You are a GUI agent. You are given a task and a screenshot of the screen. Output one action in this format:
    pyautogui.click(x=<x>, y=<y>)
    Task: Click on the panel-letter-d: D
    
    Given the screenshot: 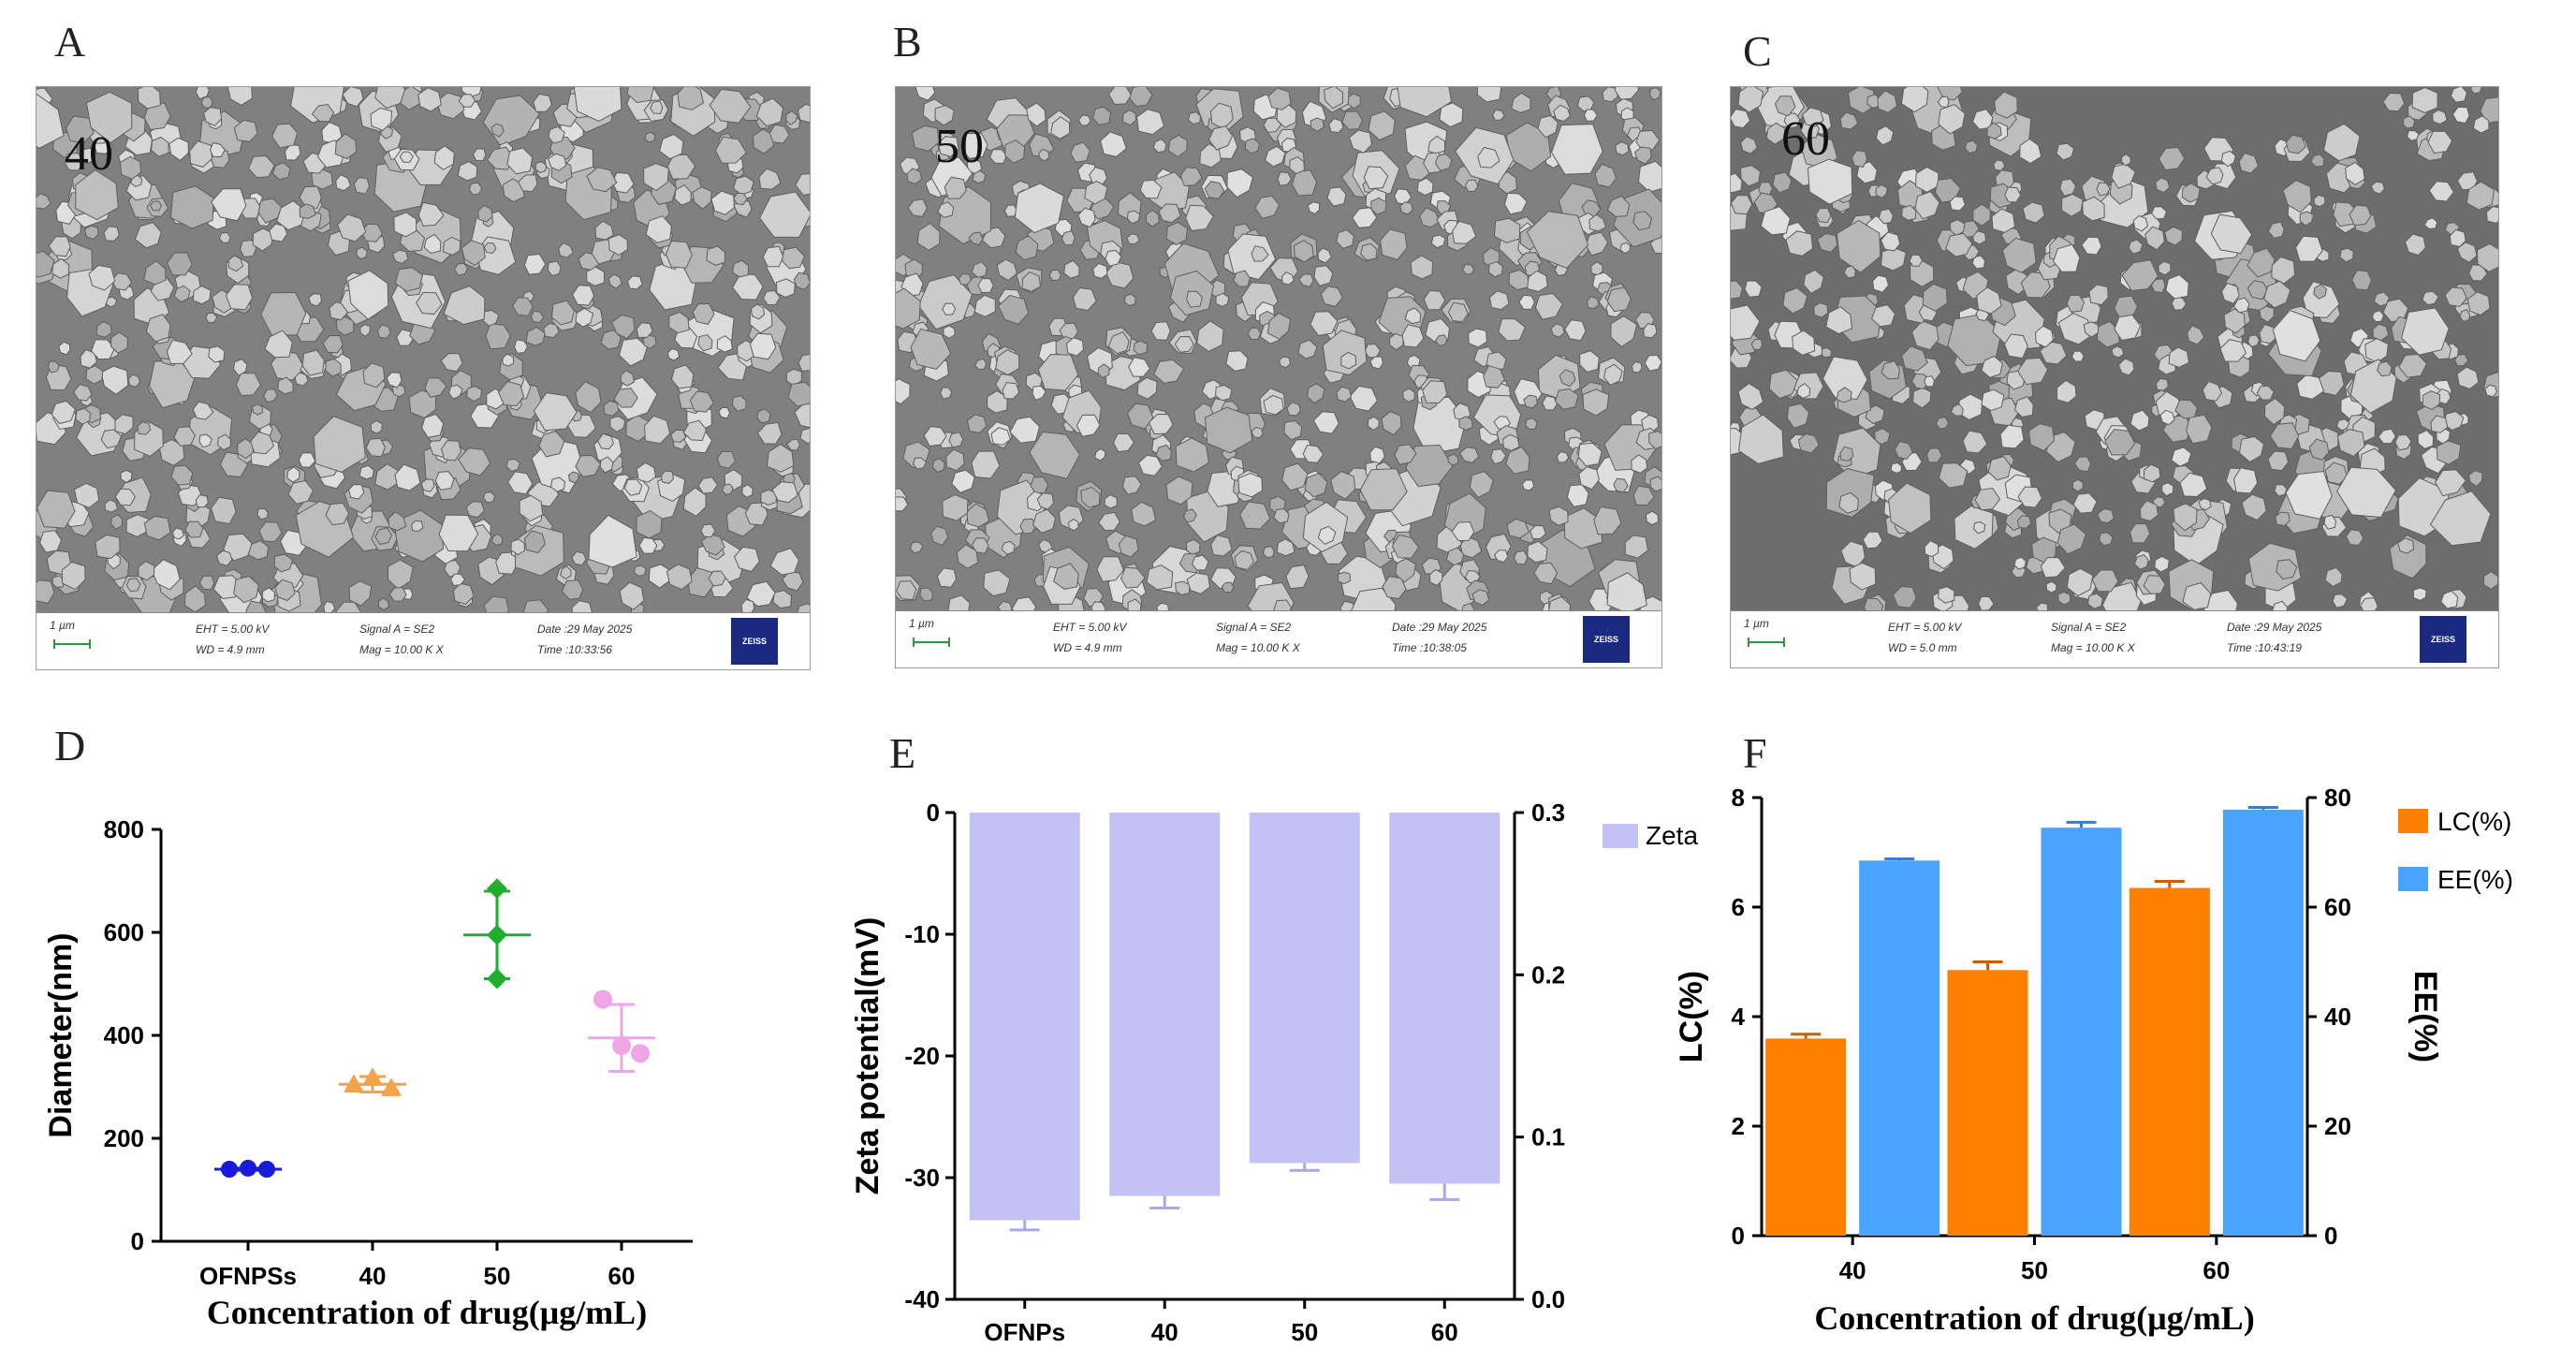 What is the action you would take?
    pyautogui.click(x=70, y=745)
    